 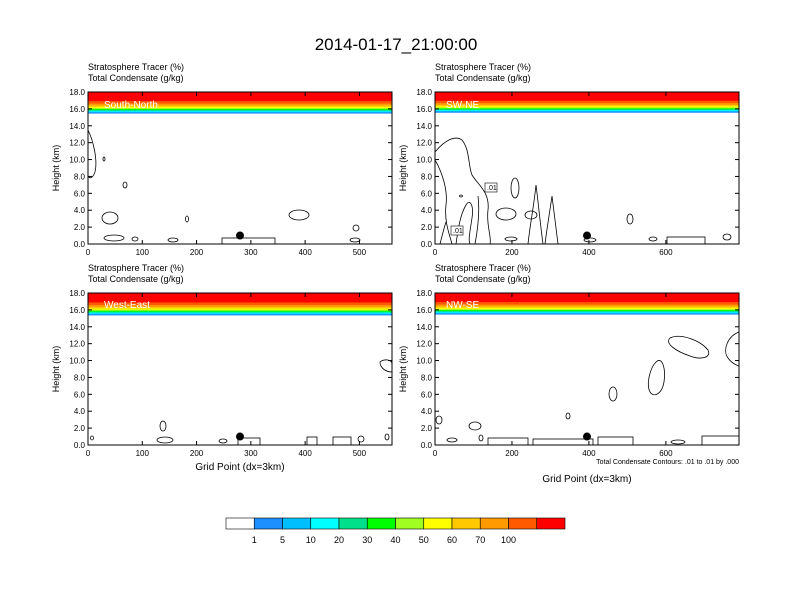 What do you see at coordinates (305, 252) in the screenshot?
I see `x-tick-label: 400` at bounding box center [305, 252].